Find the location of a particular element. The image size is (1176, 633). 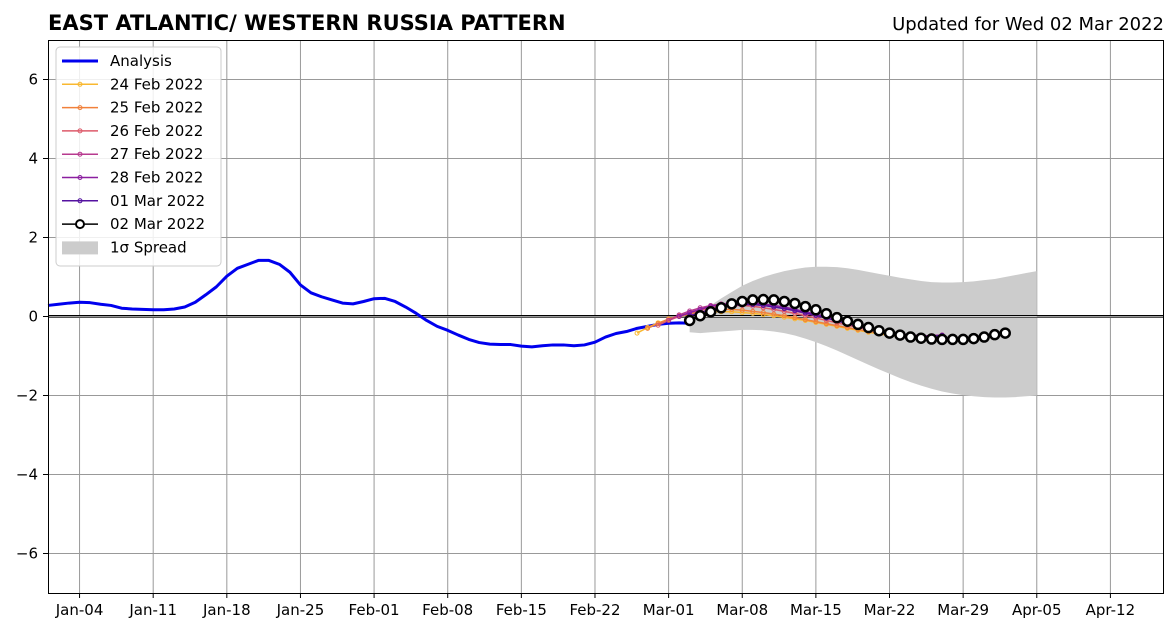

legend-item: 27 Feb 2022 is located at coordinates (132, 154).